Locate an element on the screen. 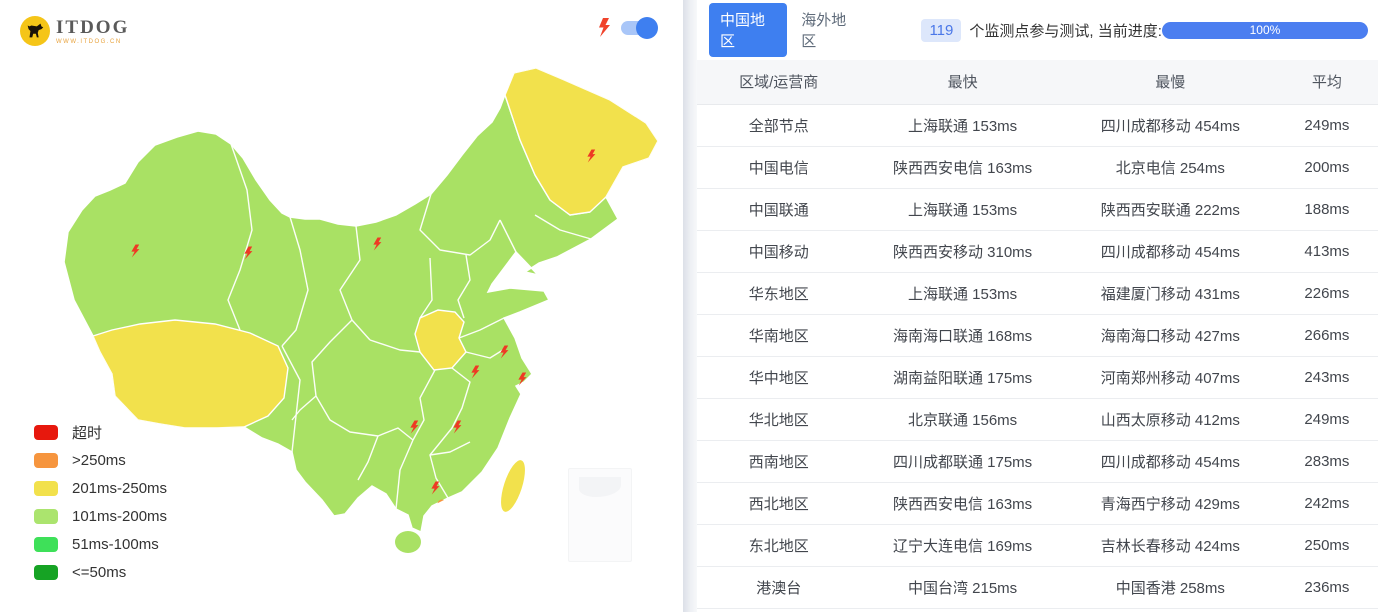 The height and width of the screenshot is (612, 1378). table-row: 西南地区 四川成都联通 175ms 四川成都移动 454ms 283ms is located at coordinates (1037, 461).